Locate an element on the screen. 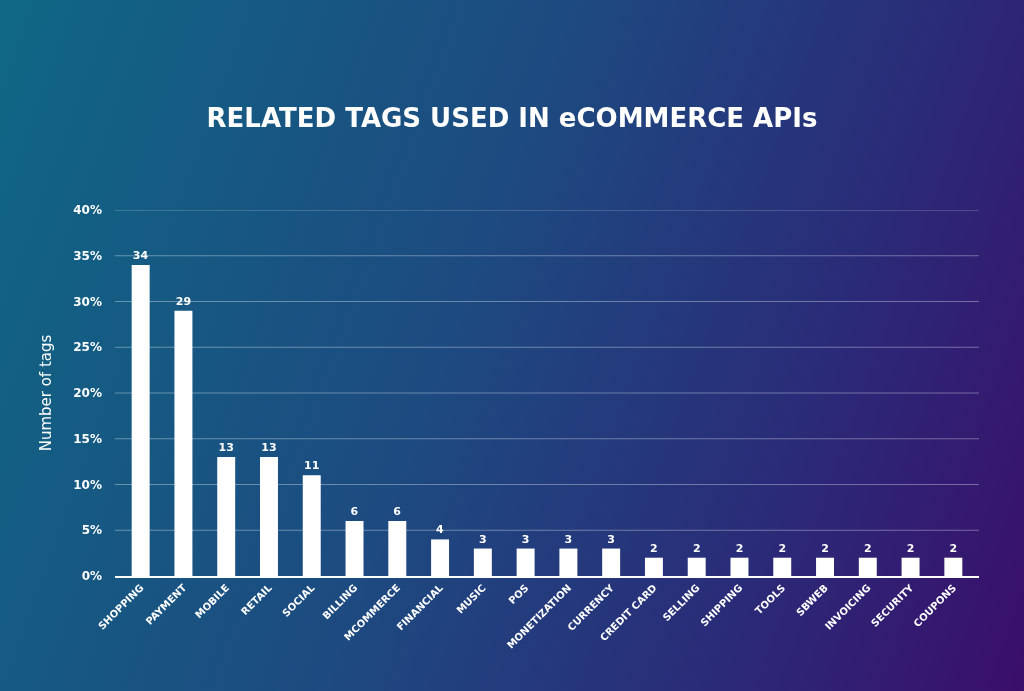  data-label: 34 is located at coordinates (140, 255).